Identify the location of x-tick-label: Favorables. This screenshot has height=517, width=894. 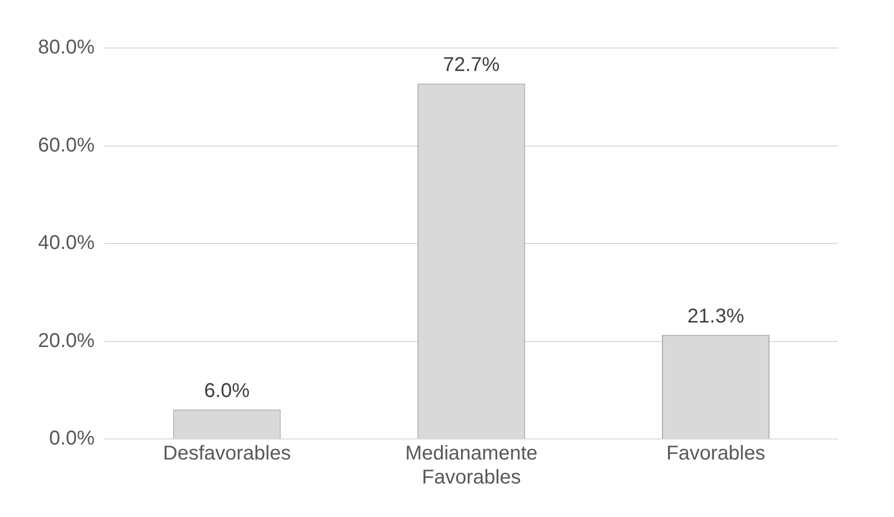
(716, 453).